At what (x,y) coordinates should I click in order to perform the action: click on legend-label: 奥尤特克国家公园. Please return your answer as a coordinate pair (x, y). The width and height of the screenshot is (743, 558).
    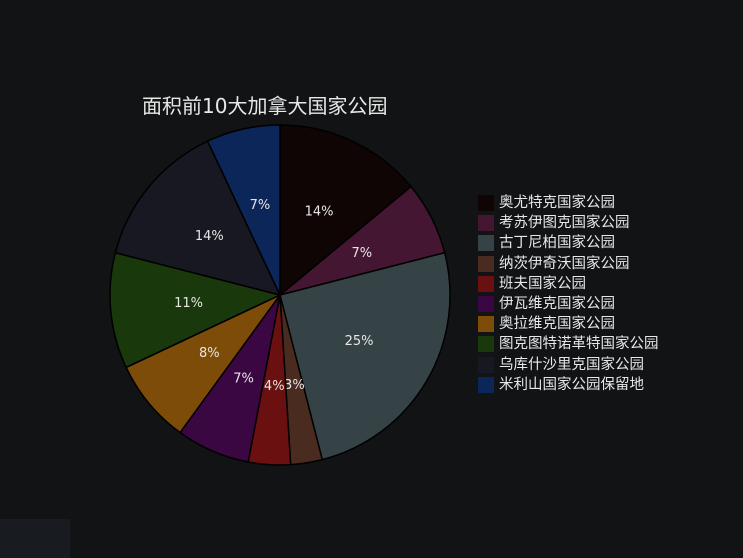
    Looking at the image, I should click on (557, 203).